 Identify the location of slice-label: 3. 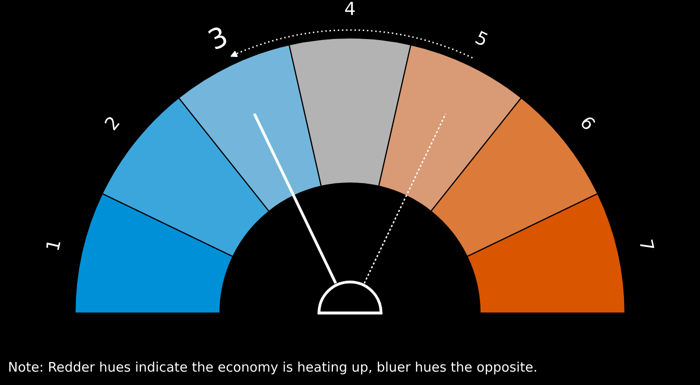
(217, 37).